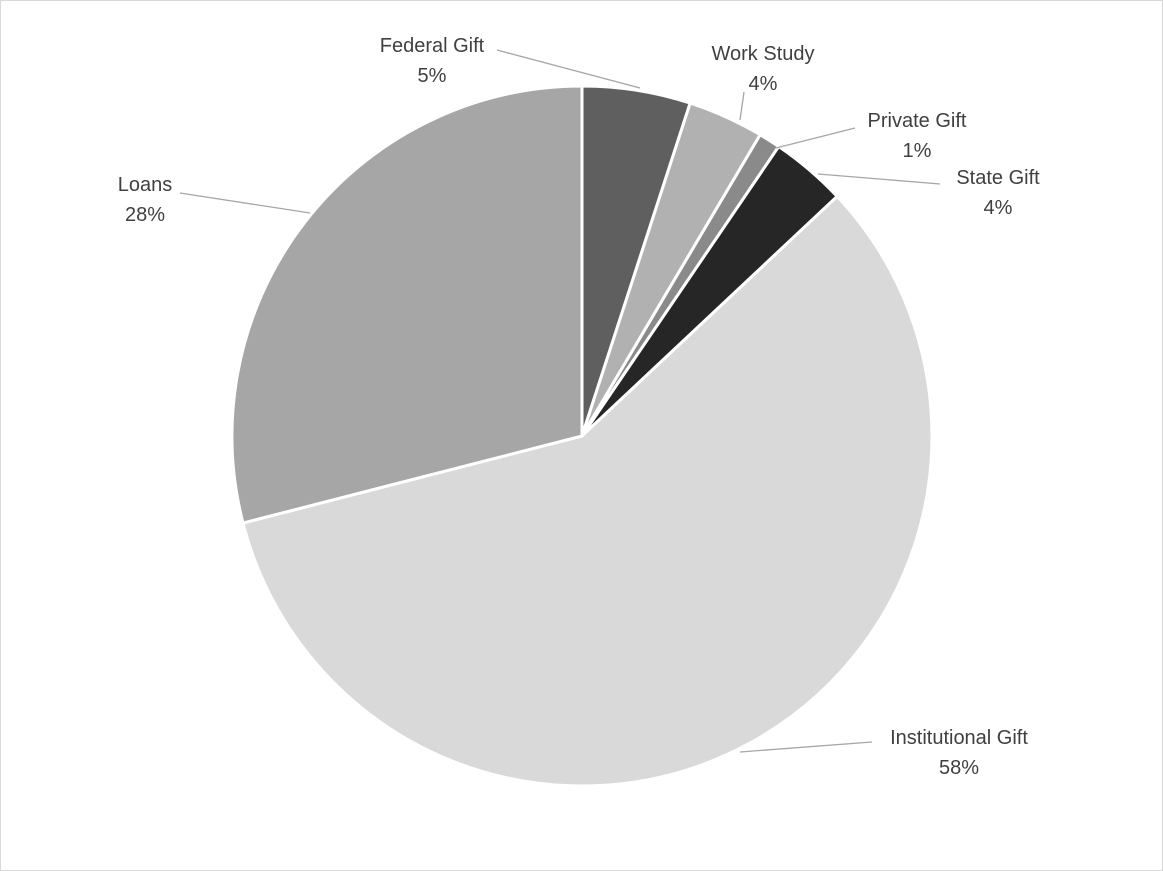 The image size is (1163, 871). Describe the element at coordinates (432, 76) in the screenshot. I see `label-value-federal-gift: 5%` at that location.